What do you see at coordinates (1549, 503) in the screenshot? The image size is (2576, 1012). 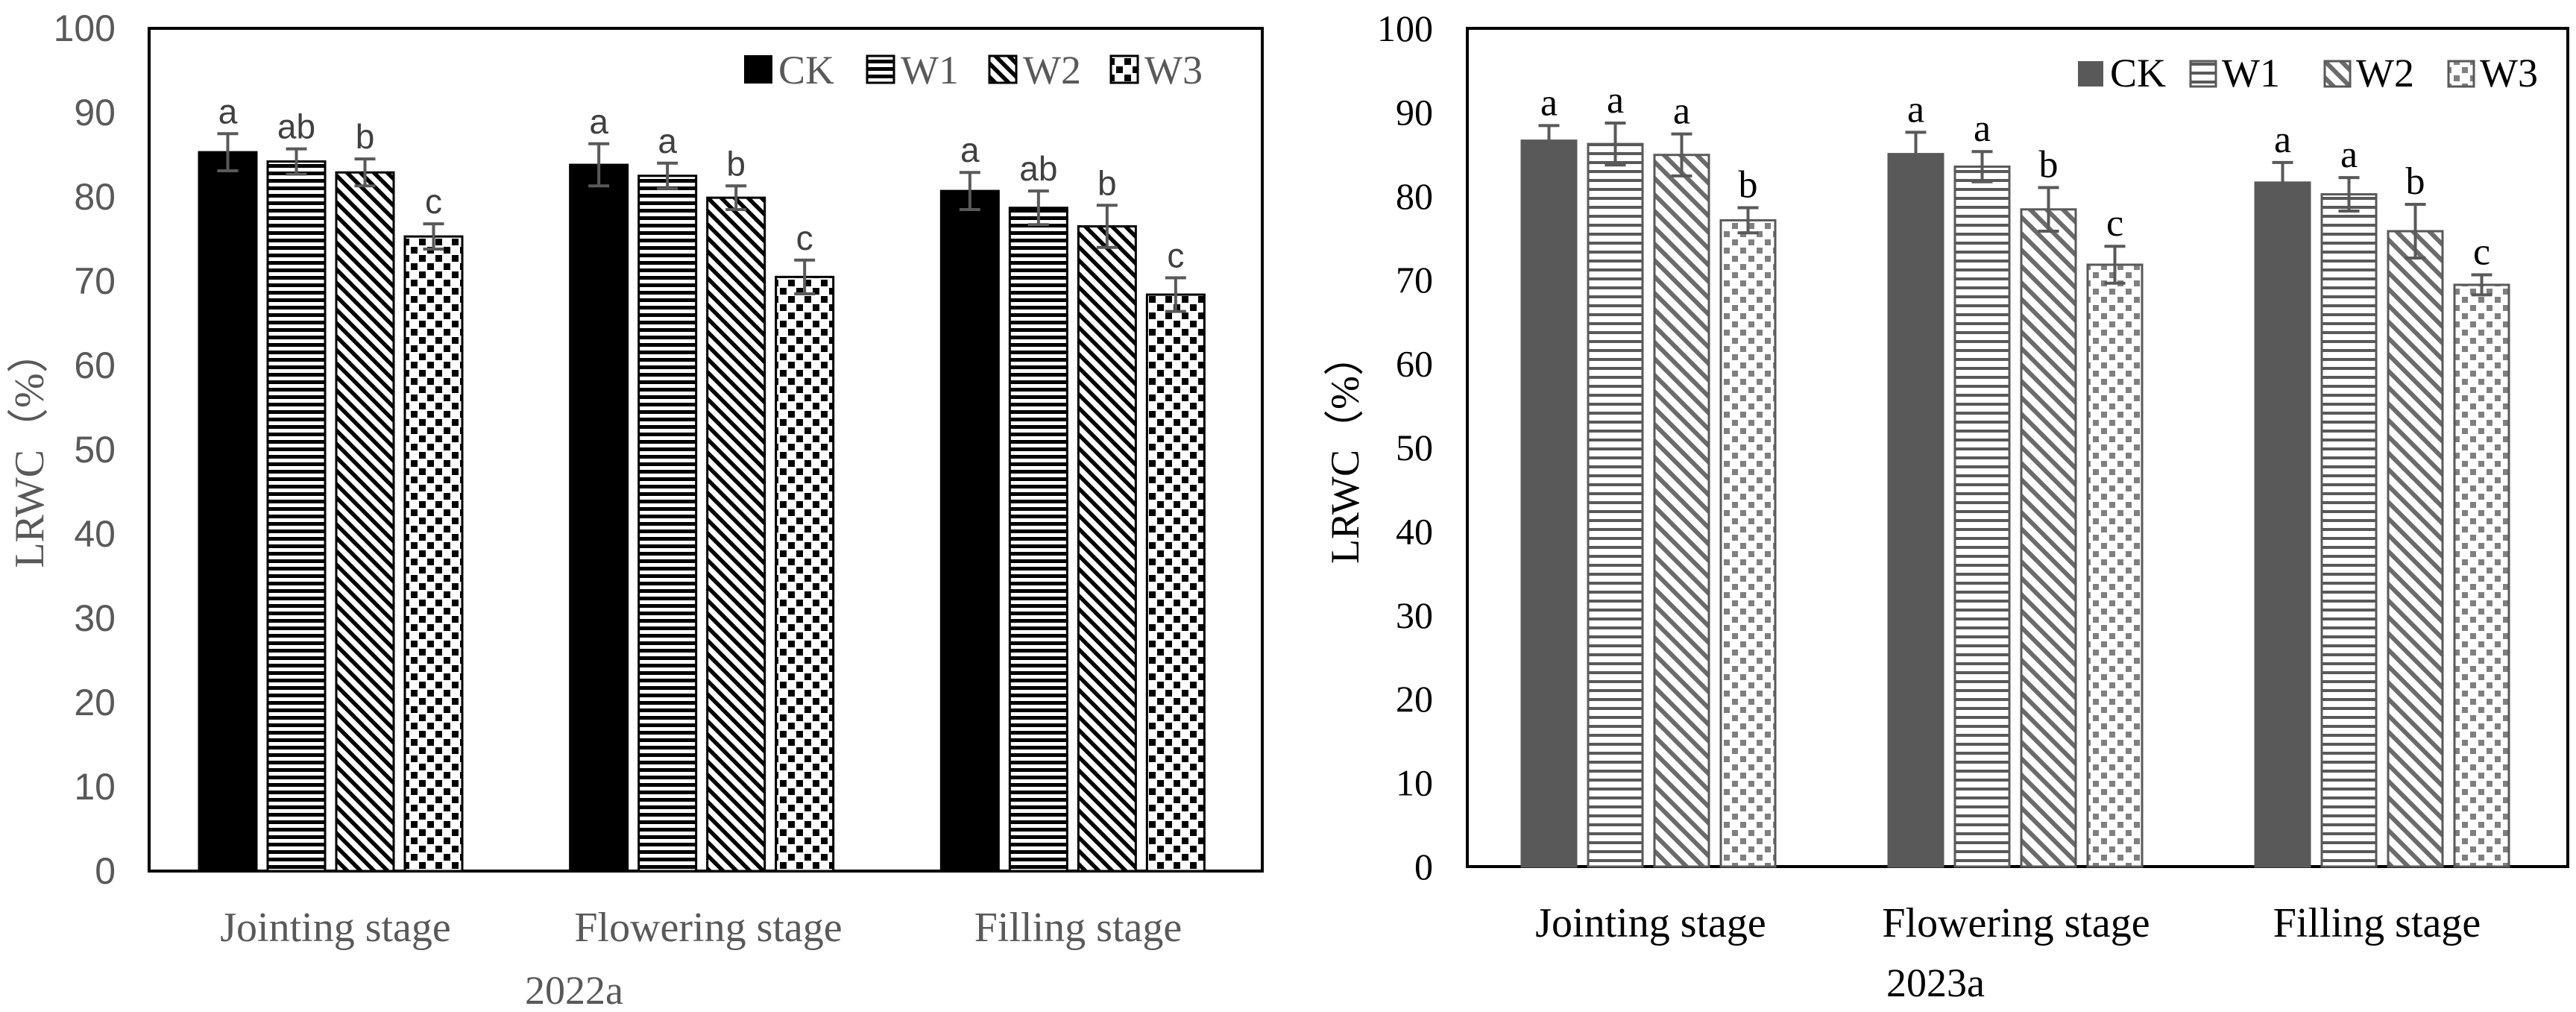 I see `bar-ck-jointing` at bounding box center [1549, 503].